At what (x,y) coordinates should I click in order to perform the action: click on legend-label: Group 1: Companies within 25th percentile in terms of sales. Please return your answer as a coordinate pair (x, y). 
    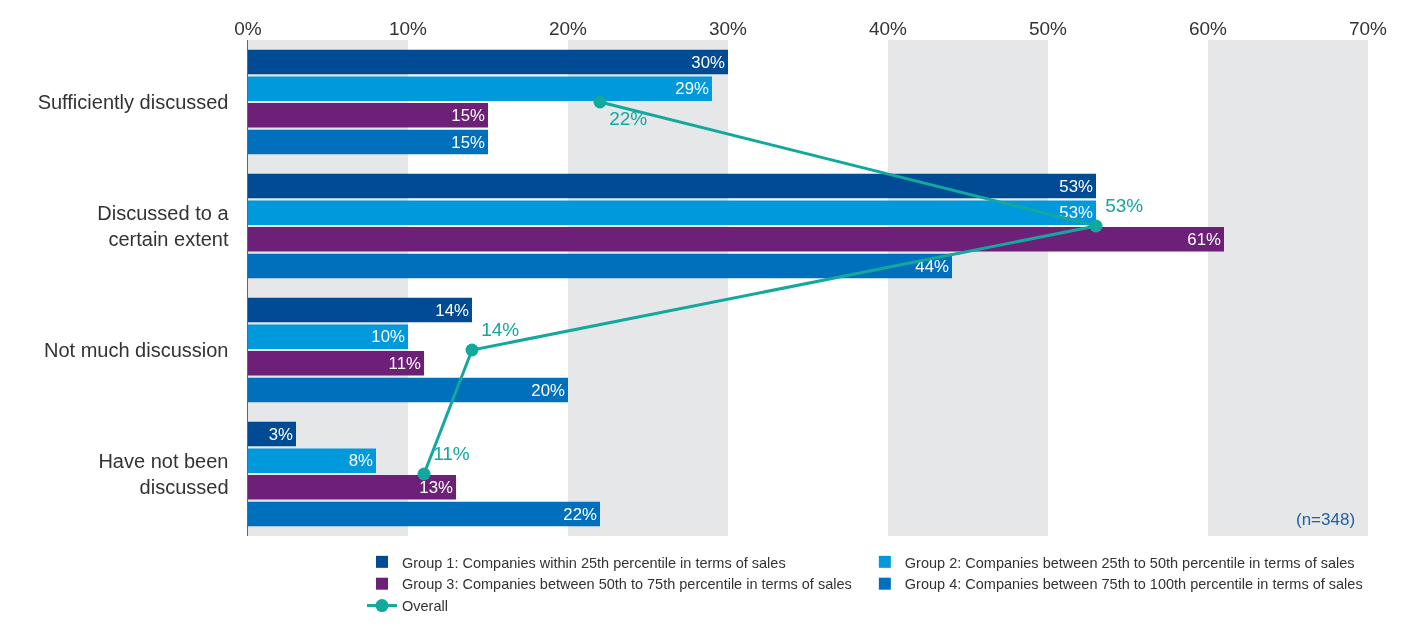
    Looking at the image, I should click on (594, 562).